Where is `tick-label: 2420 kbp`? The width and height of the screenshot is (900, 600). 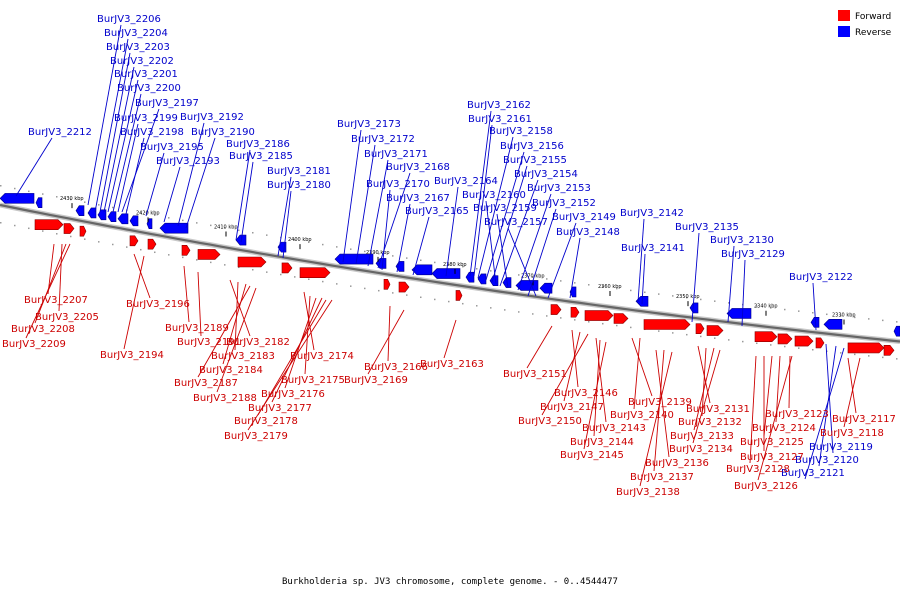
tick-label: 2420 kbp is located at coordinates (148, 213).